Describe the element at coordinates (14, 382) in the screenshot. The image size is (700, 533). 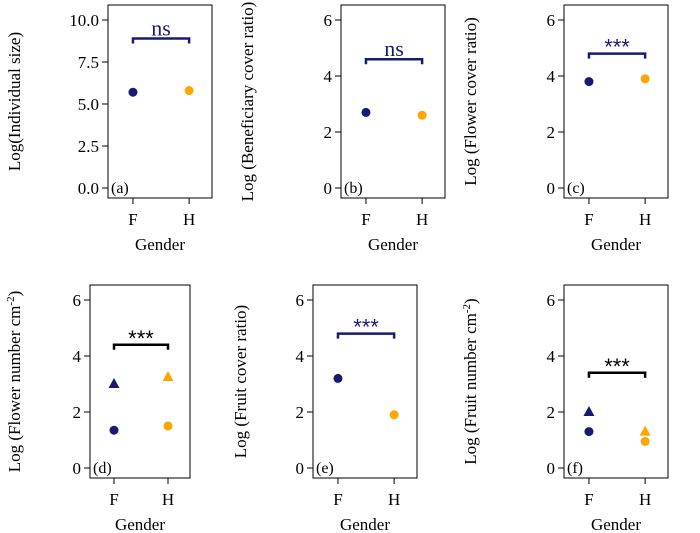
I see `y-axis-label: Log (Flower number cm-2)` at that location.